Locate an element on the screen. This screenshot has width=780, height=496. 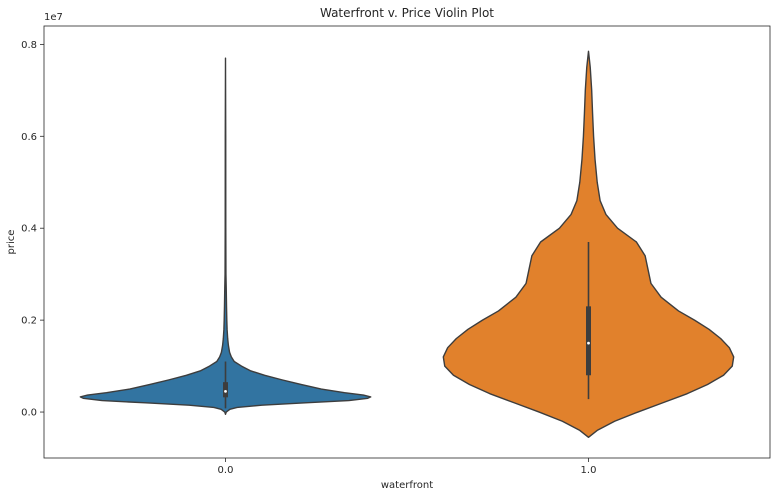
y-tick-label: 0.0 is located at coordinates (29, 413).